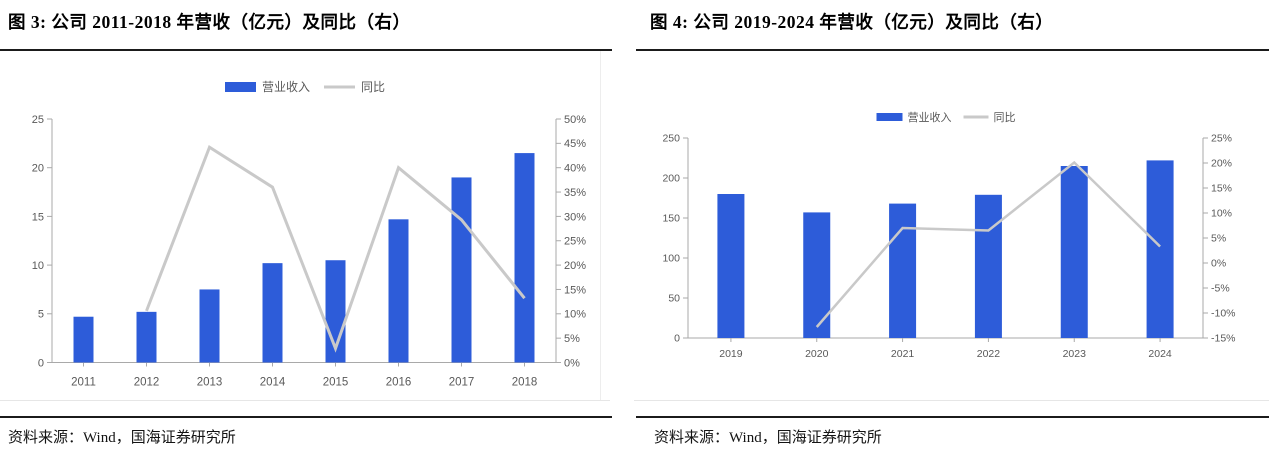 This screenshot has height=459, width=1269. I want to click on x-label-2018: 2018, so click(525, 383).